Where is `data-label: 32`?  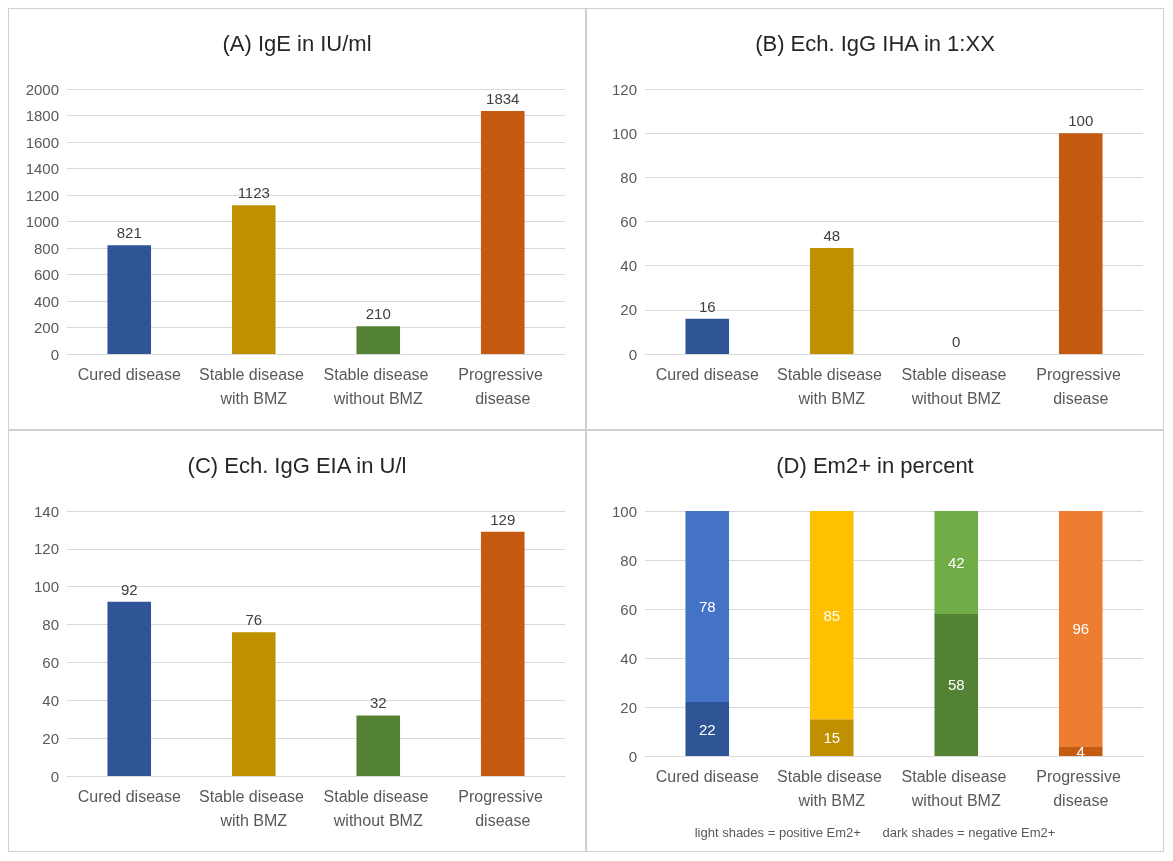
data-label: 32 is located at coordinates (378, 703).